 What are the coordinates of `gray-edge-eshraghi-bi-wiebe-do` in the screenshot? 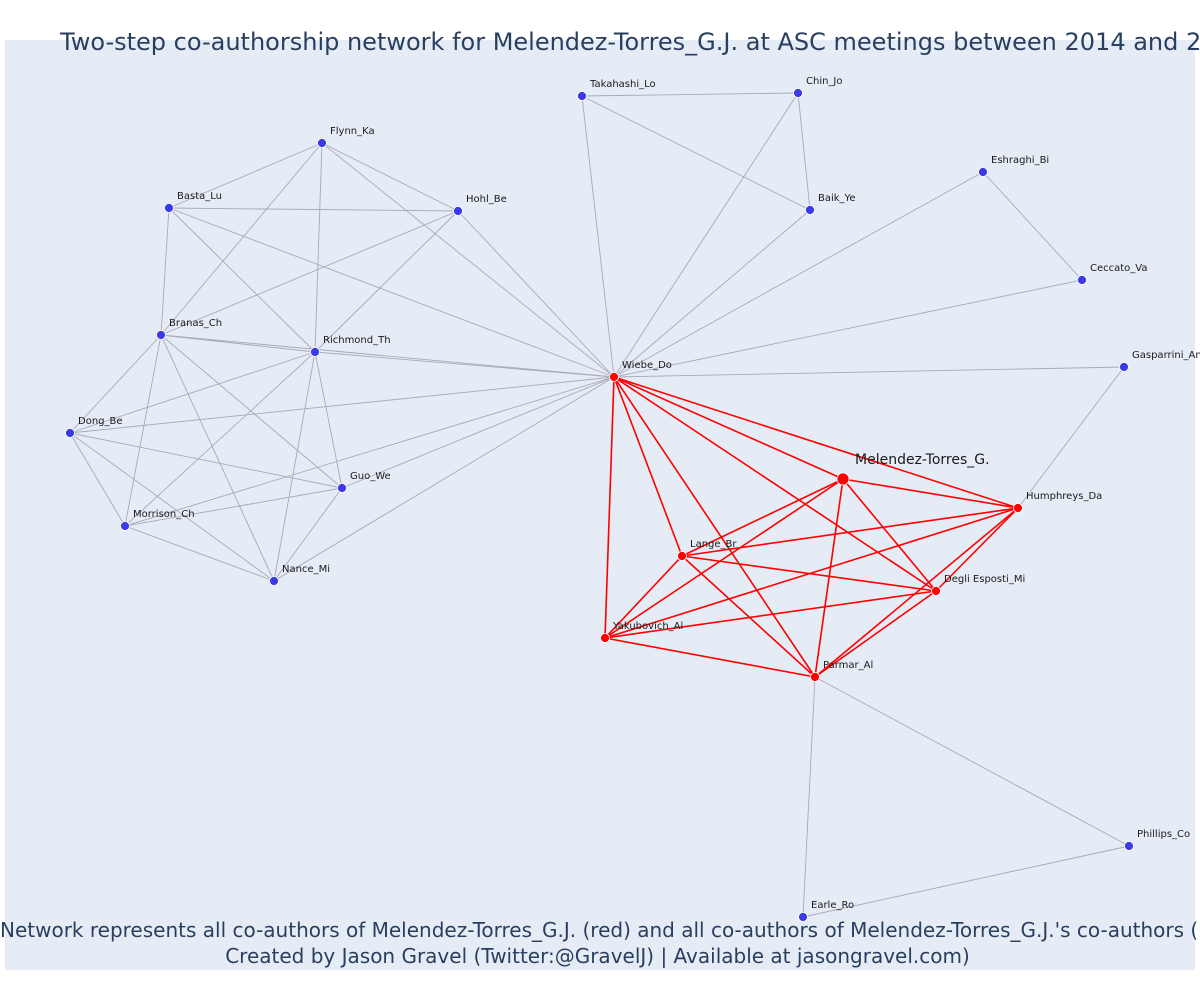 It's located at (798, 274).